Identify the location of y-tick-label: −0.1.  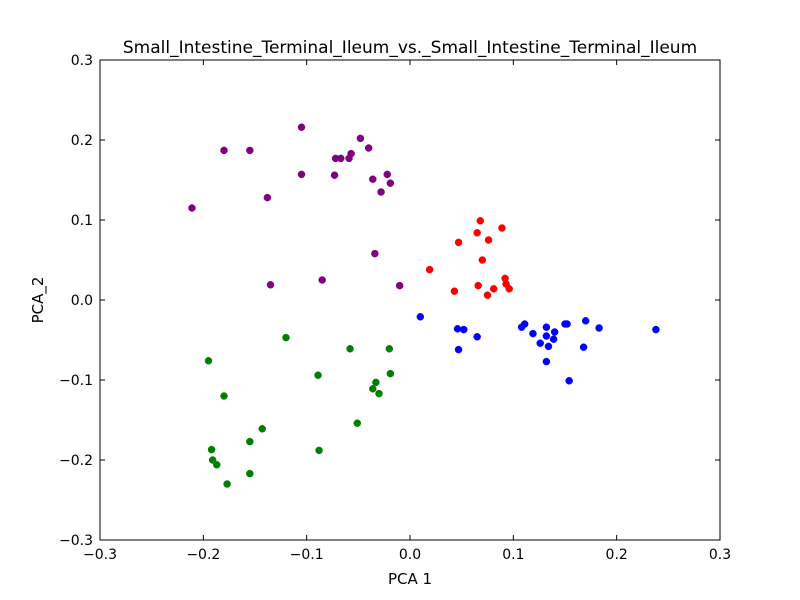
(76, 381).